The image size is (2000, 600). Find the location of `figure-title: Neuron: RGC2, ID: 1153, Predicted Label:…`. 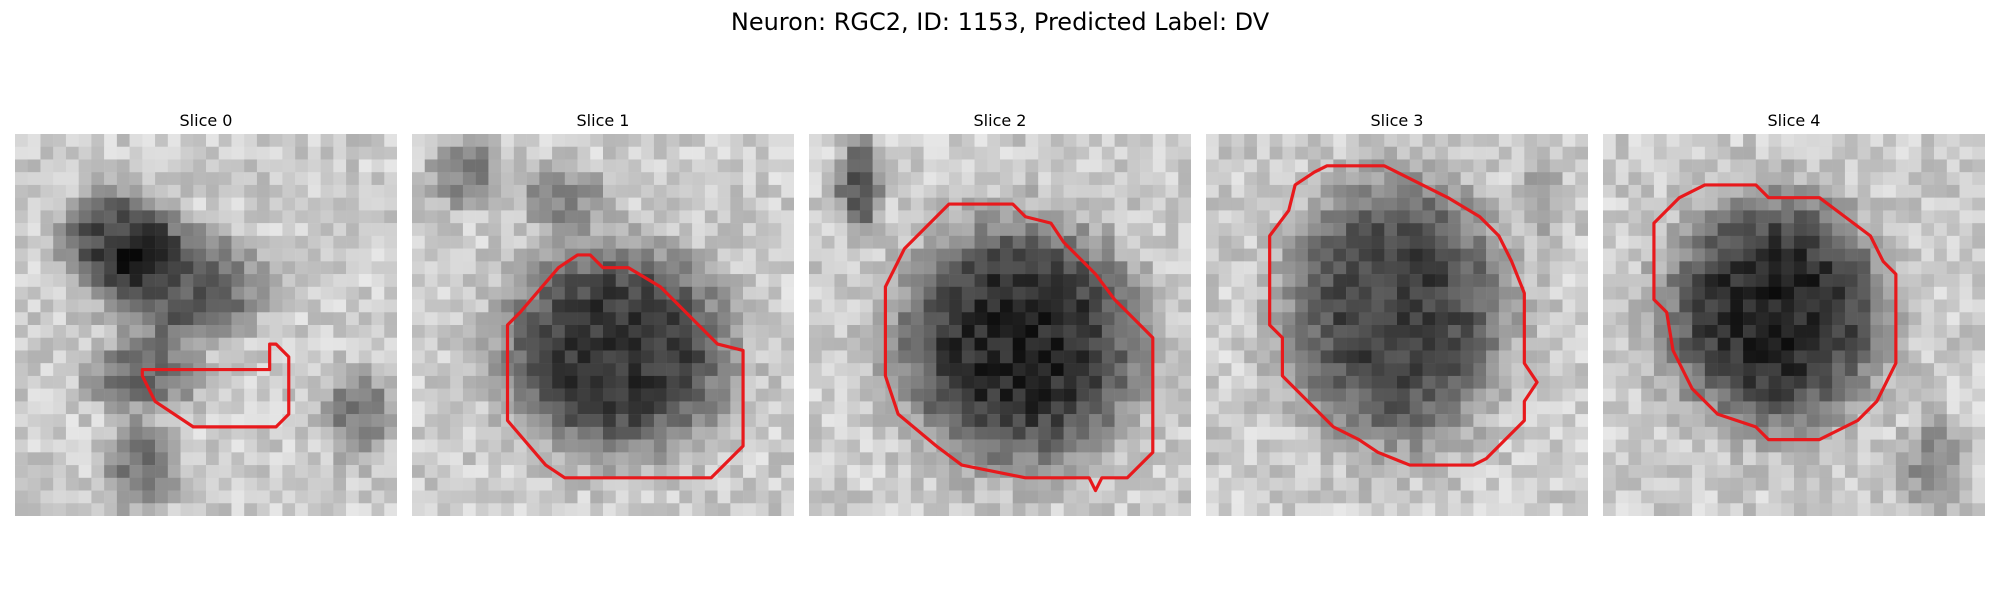

figure-title: Neuron: RGC2, ID: 1153, Predicted Label:… is located at coordinates (1000, 22).